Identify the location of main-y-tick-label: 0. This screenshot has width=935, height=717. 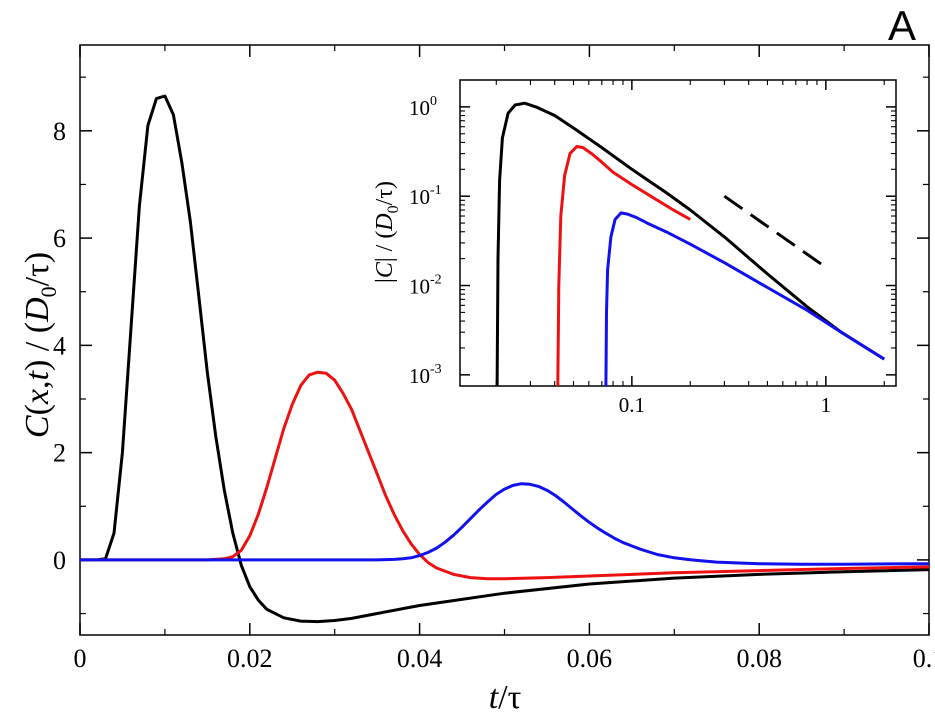
(59, 560).